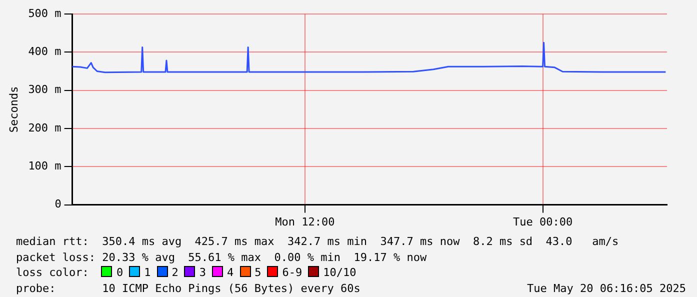 The width and height of the screenshot is (697, 297). Describe the element at coordinates (222, 257) in the screenshot. I see `text: packet loss: 20.33 % avg 55.61 % max 0.00 % min 19.17 % now` at that location.